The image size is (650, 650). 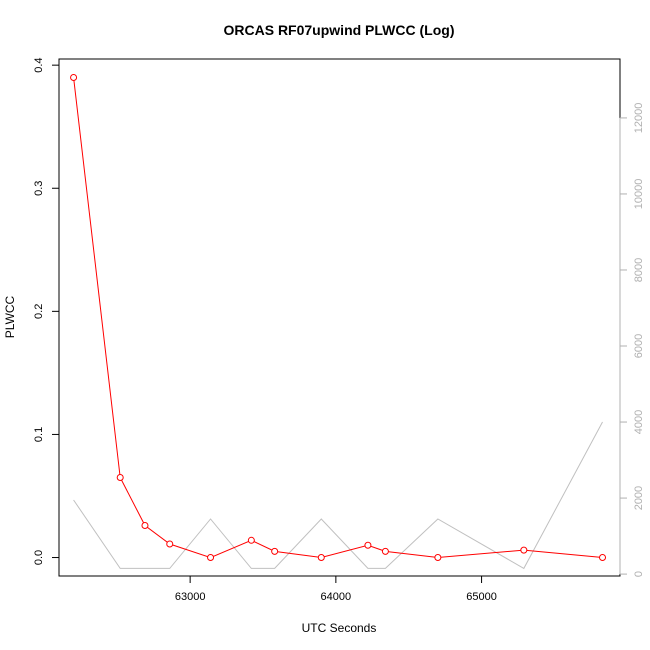 I want to click on x-axis: 63000 64000 65000, so click(x=336, y=589).